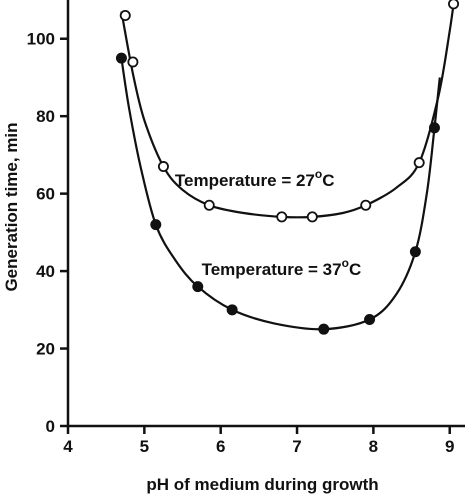 This screenshot has height=501, width=474. What do you see at coordinates (11, 206) in the screenshot?
I see `y-axis-title: Generation time, min` at bounding box center [11, 206].